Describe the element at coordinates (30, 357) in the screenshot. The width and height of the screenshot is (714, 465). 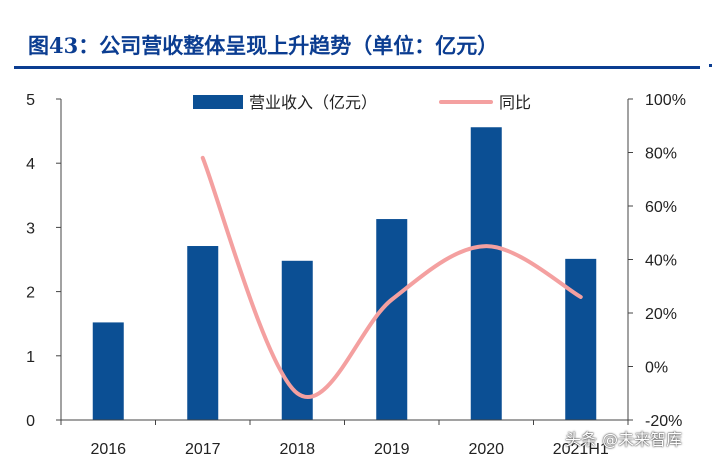
I see `left-tick-label: 1` at that location.